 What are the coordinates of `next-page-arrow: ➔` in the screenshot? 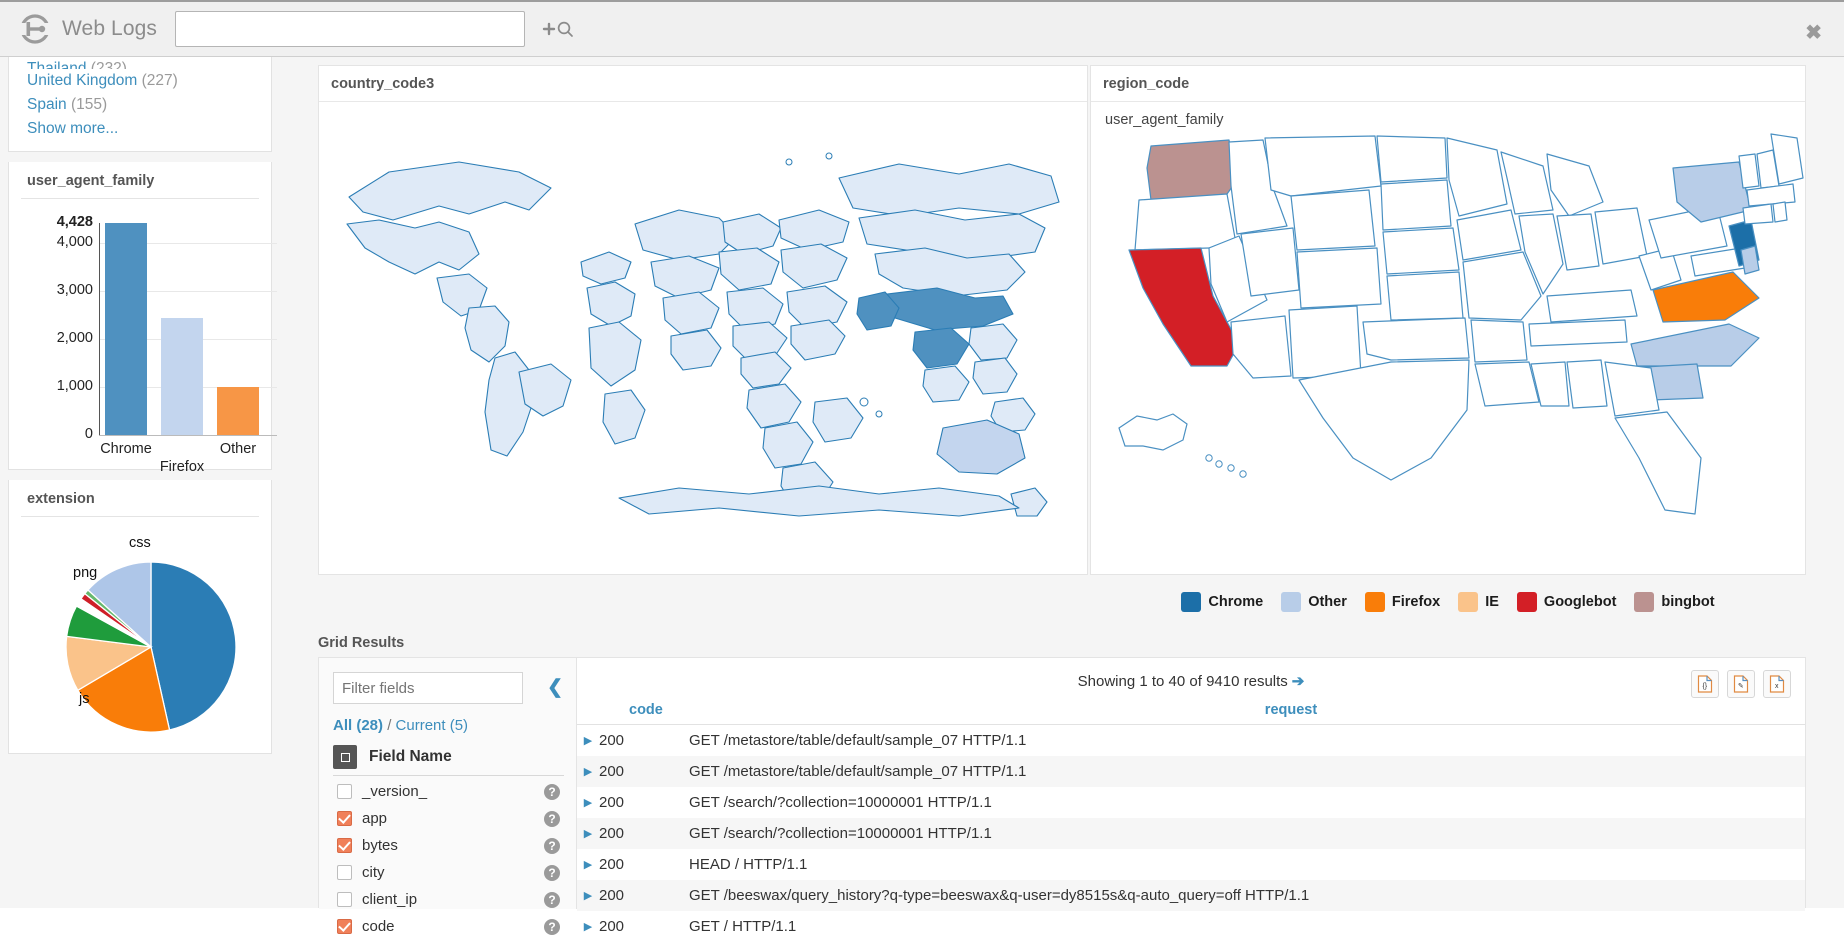 It's located at (1298, 681).